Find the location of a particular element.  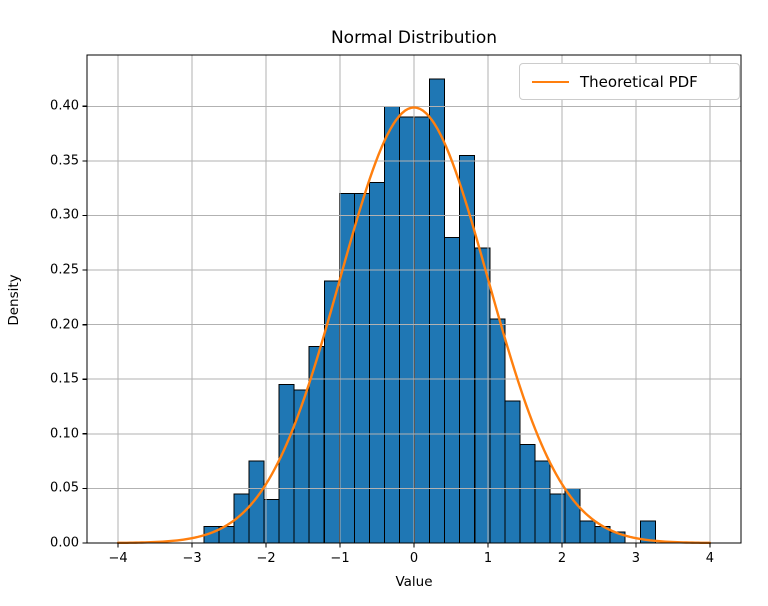

x-tick-label: 0 is located at coordinates (414, 558).